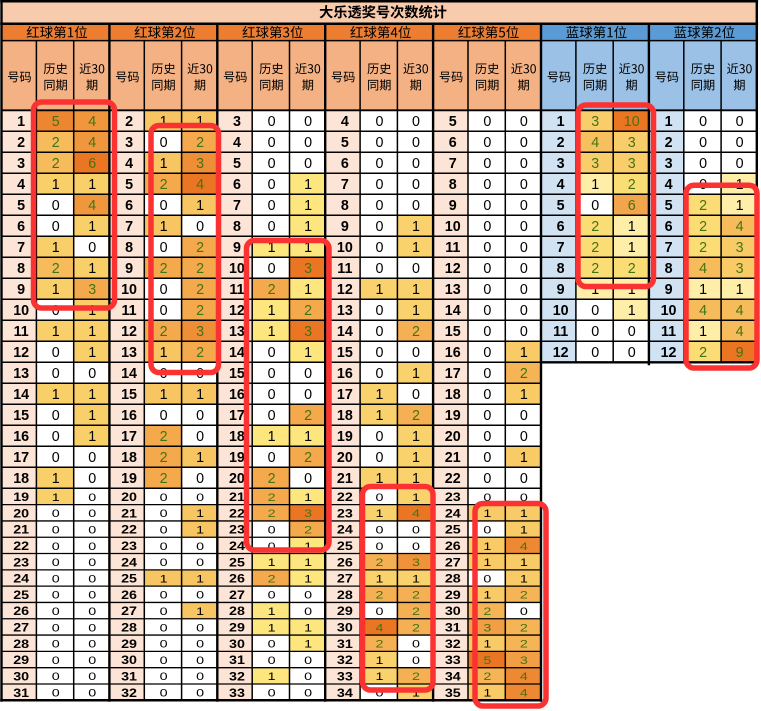 The image size is (761, 711). I want to click on svg-text: 10, so click(669, 311).